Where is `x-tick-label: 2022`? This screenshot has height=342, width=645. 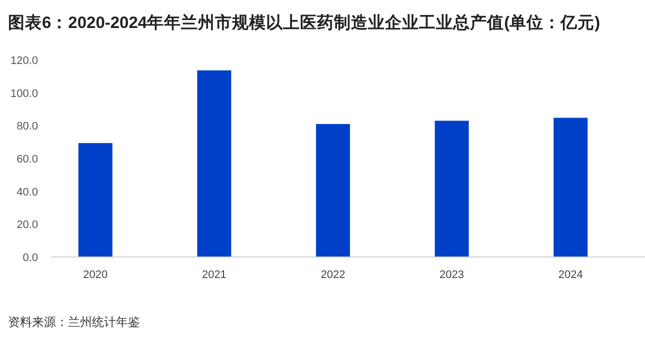
x-tick-label: 2022 is located at coordinates (333, 275).